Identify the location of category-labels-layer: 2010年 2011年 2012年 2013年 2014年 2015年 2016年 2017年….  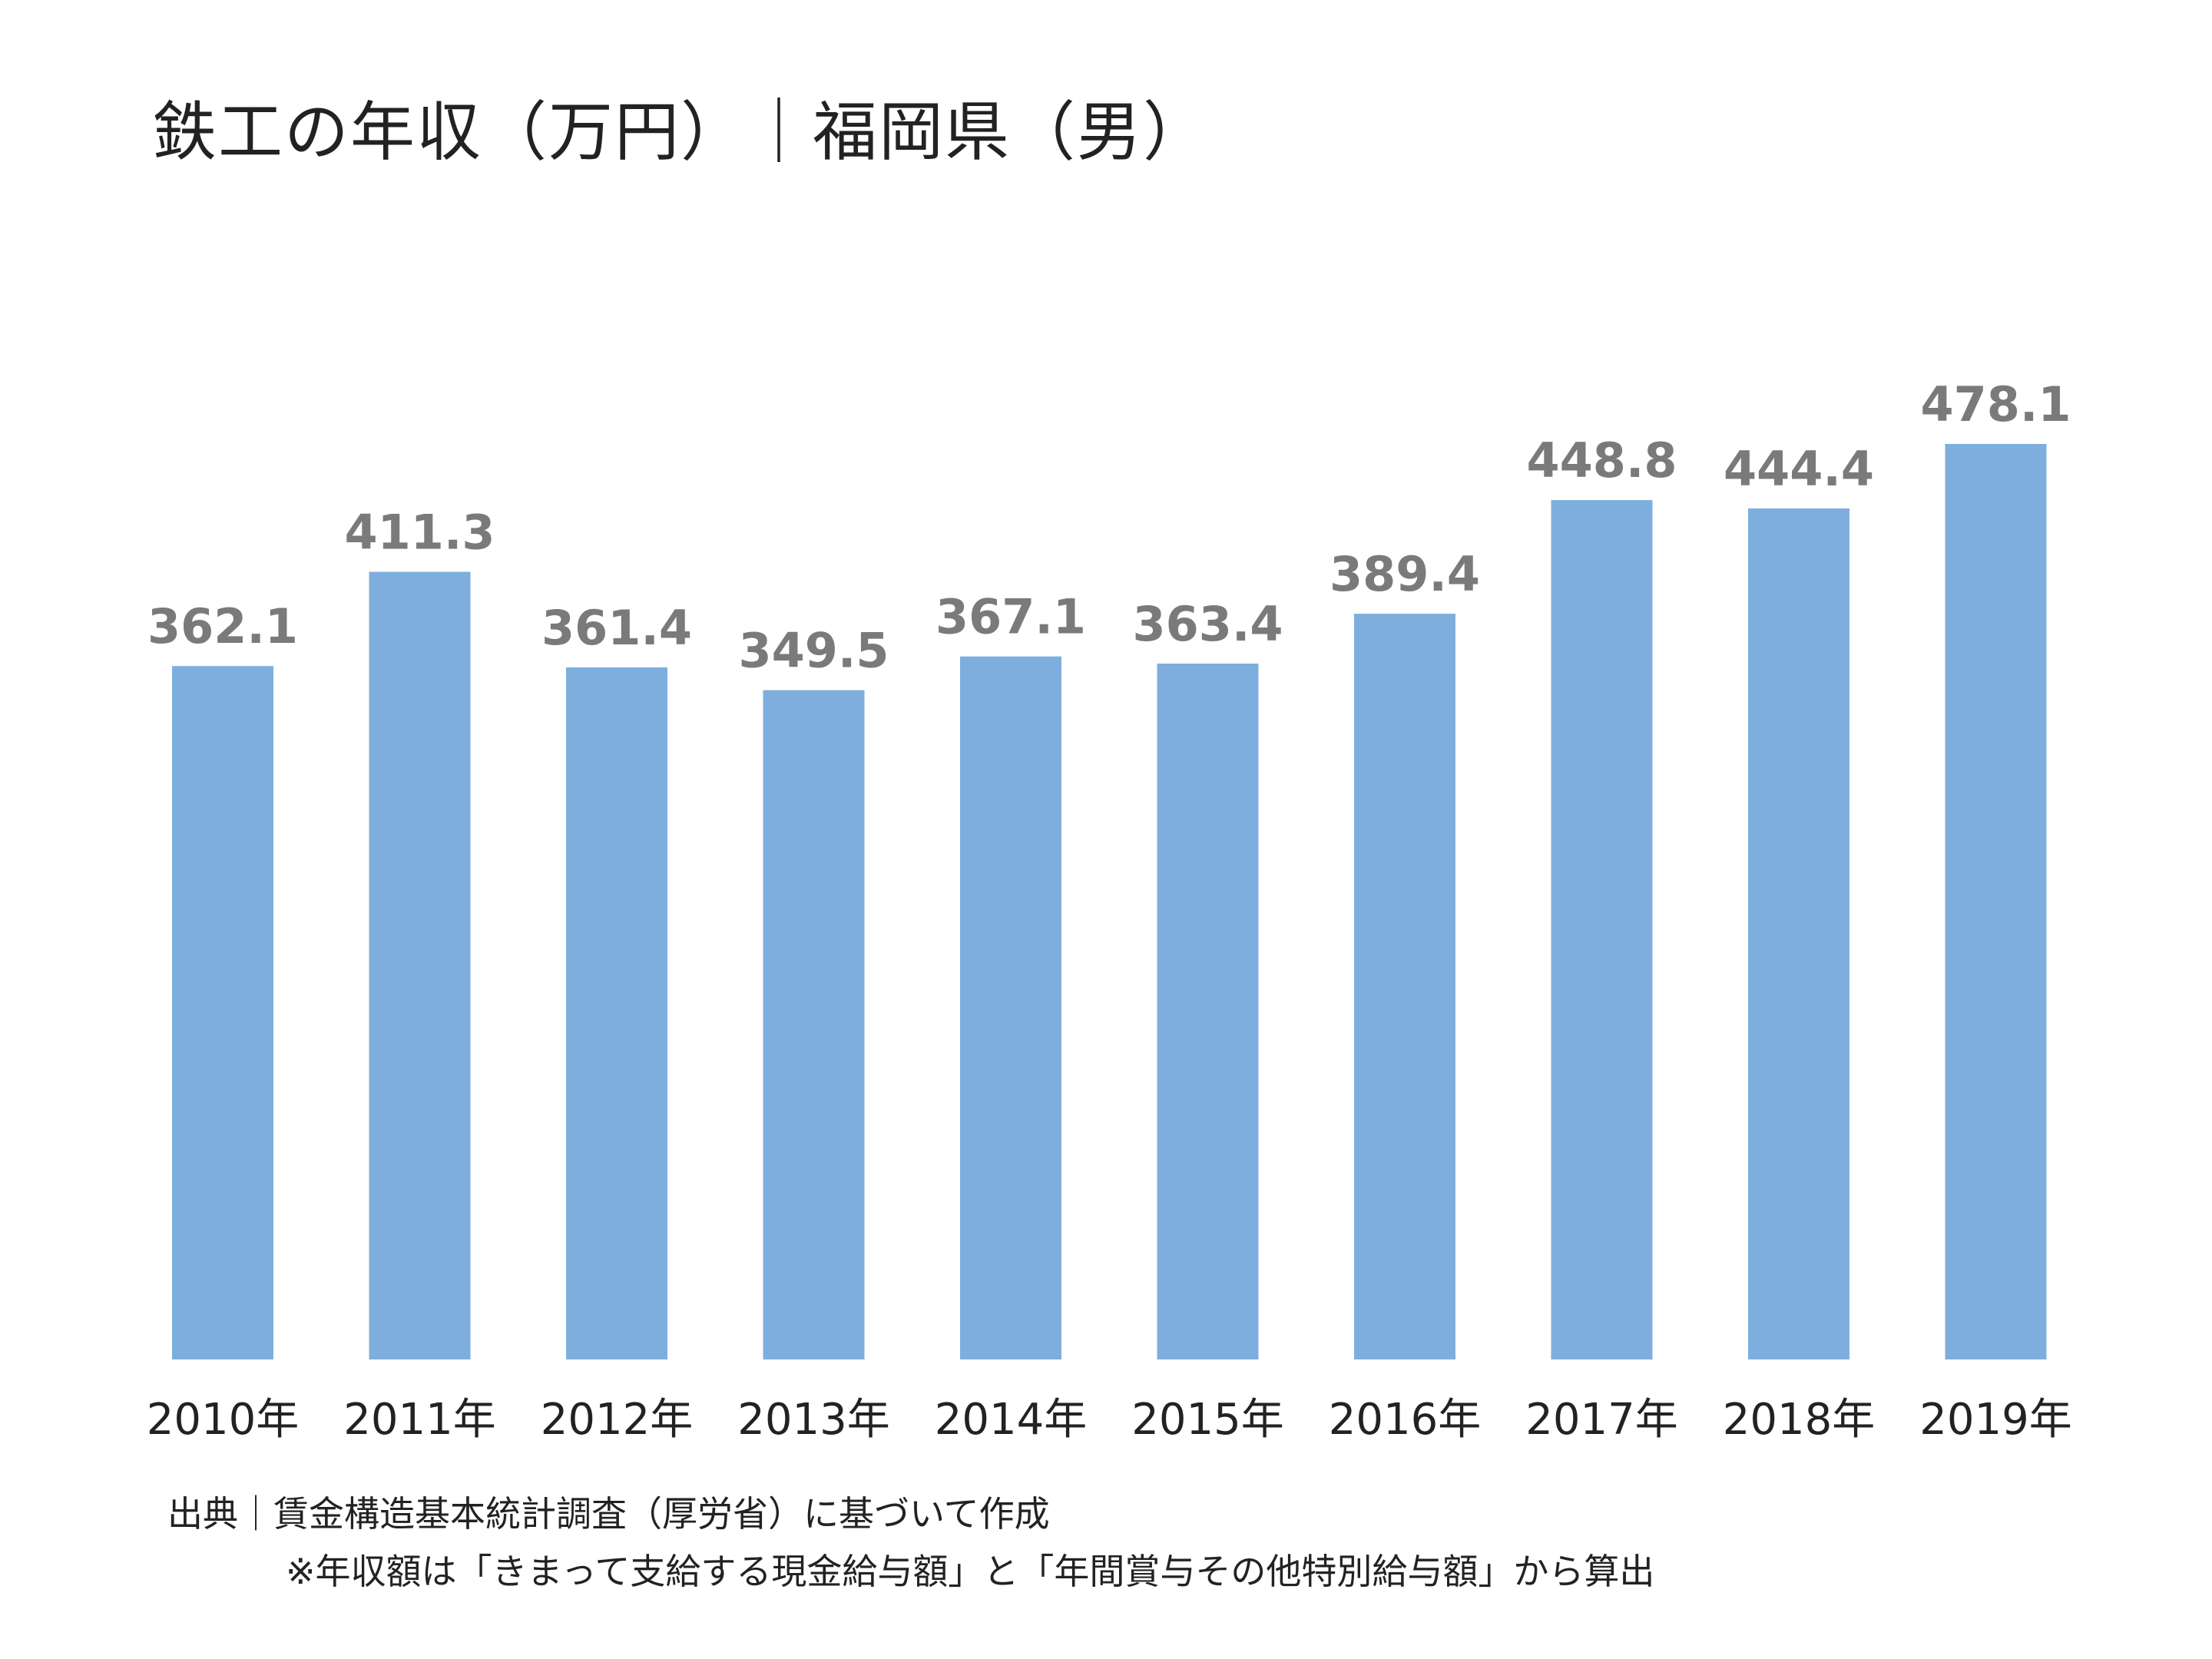
(1110, 1420).